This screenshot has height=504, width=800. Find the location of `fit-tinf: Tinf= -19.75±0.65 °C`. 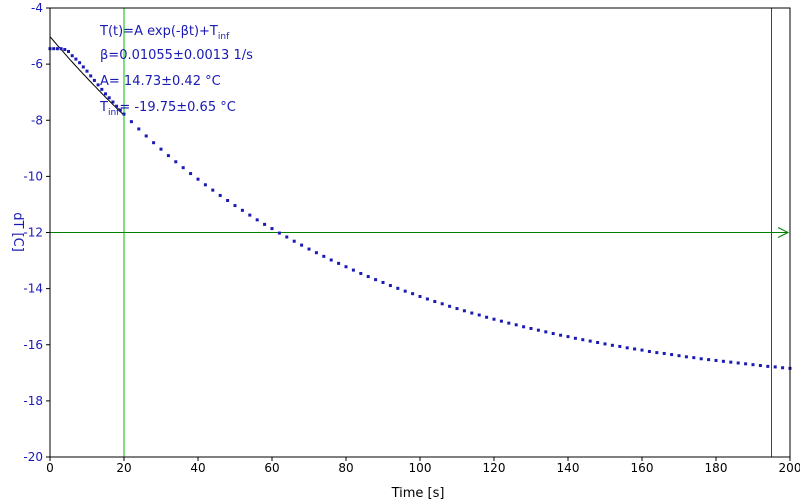

fit-tinf: Tinf= -19.75±0.65 °C is located at coordinates (167, 109).